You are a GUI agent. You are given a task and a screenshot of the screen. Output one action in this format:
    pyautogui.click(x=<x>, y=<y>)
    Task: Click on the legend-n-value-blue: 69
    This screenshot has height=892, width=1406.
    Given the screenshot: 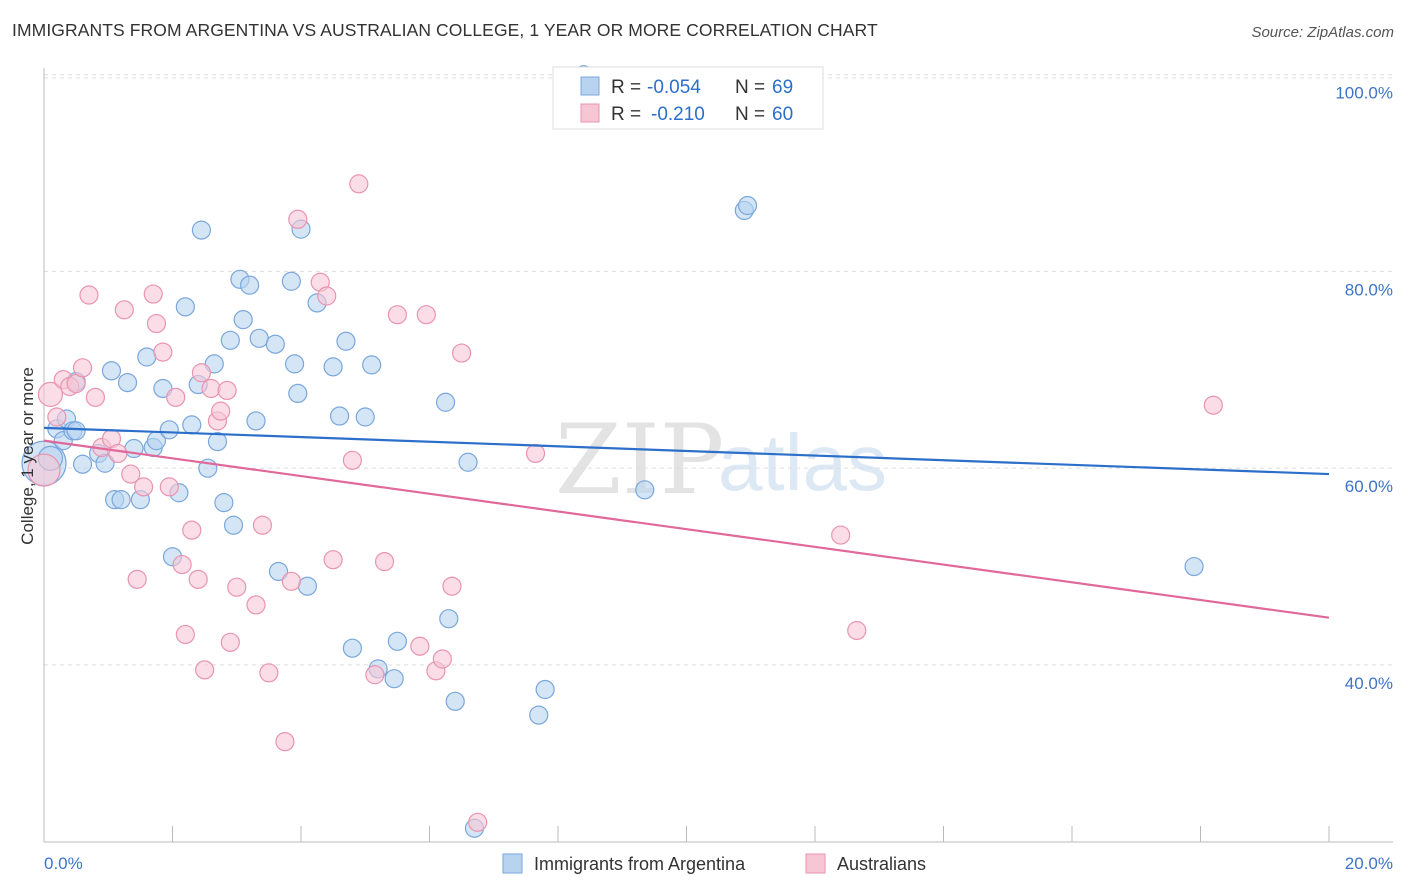 What is the action you would take?
    pyautogui.click(x=782, y=87)
    